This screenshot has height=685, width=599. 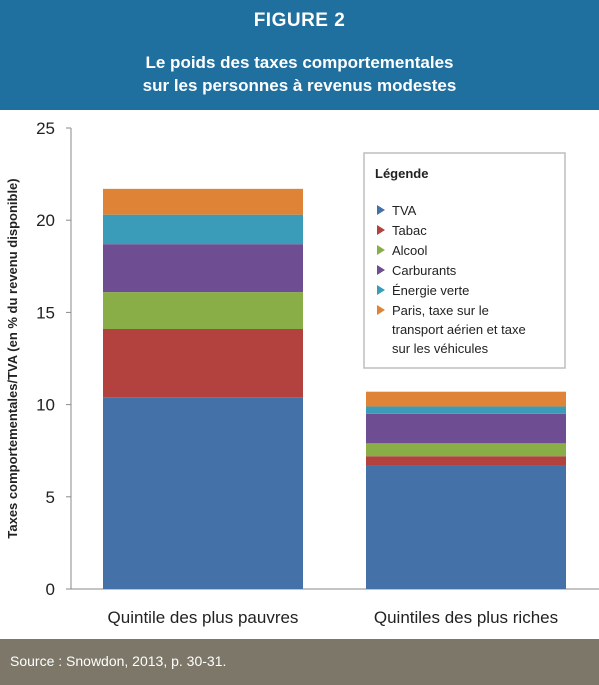 What do you see at coordinates (440, 348) in the screenshot?
I see `legend-label-5: sur les véhicules` at bounding box center [440, 348].